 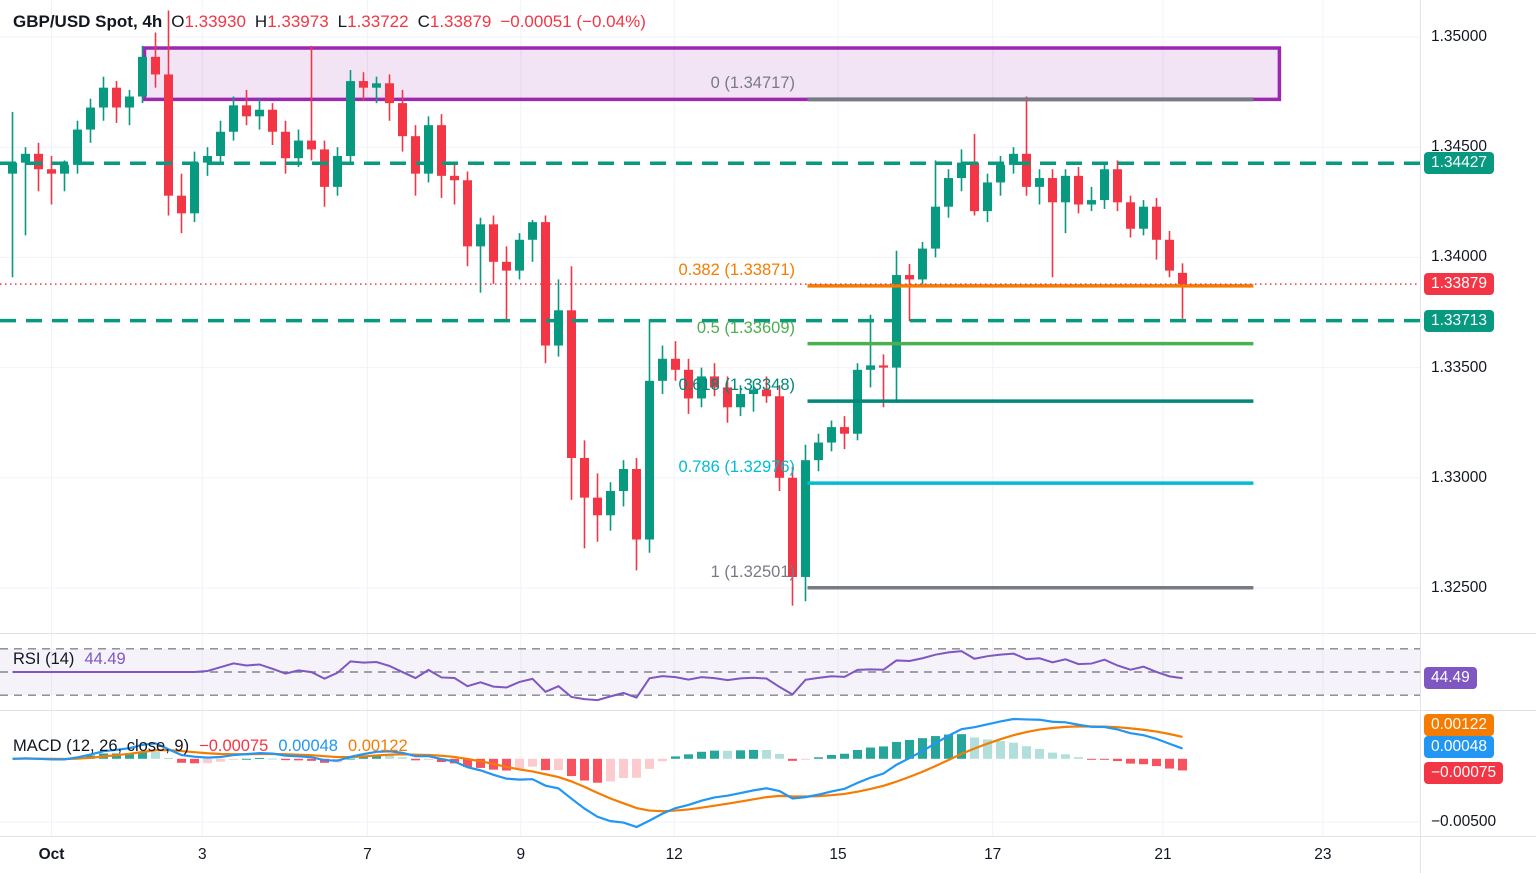 What do you see at coordinates (712, 74) in the screenshot?
I see `supply-zone` at bounding box center [712, 74].